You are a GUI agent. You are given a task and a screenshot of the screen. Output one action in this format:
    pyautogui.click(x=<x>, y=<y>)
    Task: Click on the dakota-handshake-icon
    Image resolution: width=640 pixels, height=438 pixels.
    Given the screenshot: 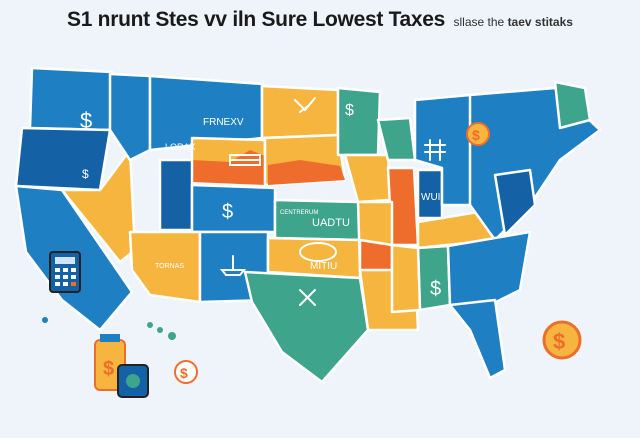 What is the action you would take?
    pyautogui.click(x=305, y=105)
    